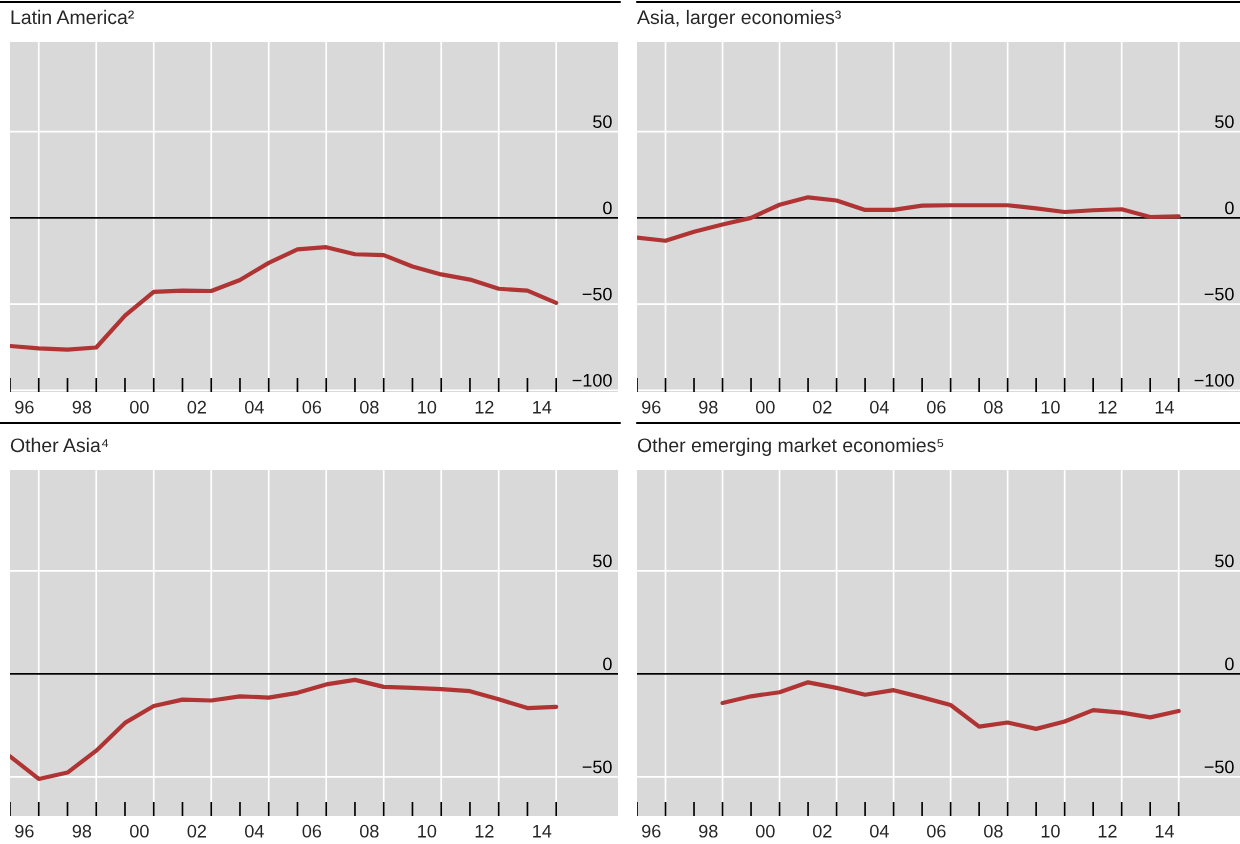 The image size is (1240, 844). What do you see at coordinates (72, 17) in the screenshot?
I see `chart-title: Latin America²` at bounding box center [72, 17].